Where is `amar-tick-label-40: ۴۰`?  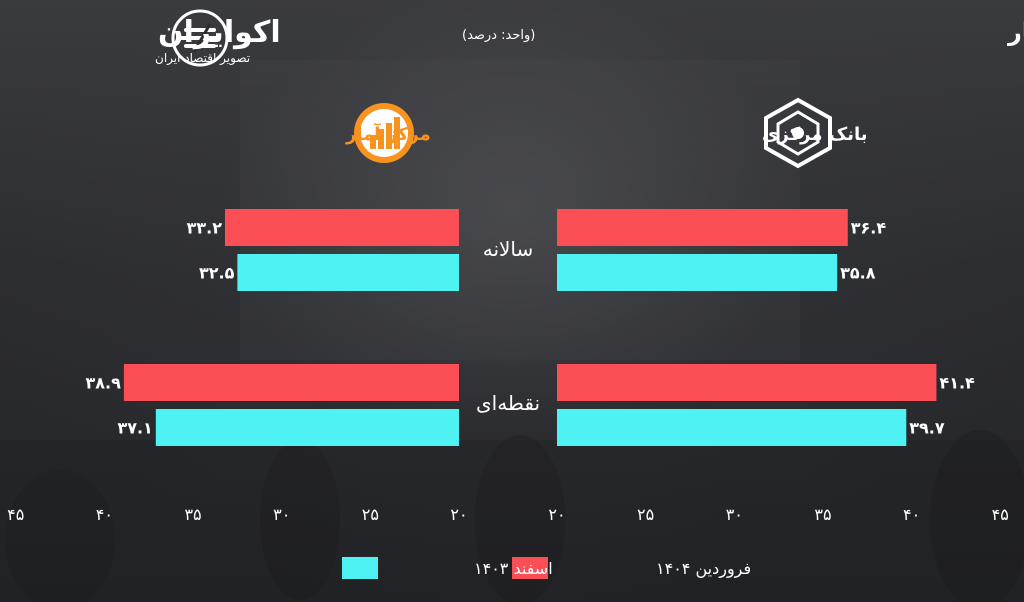 amar-tick-label-40: ۴۰ is located at coordinates (104, 514).